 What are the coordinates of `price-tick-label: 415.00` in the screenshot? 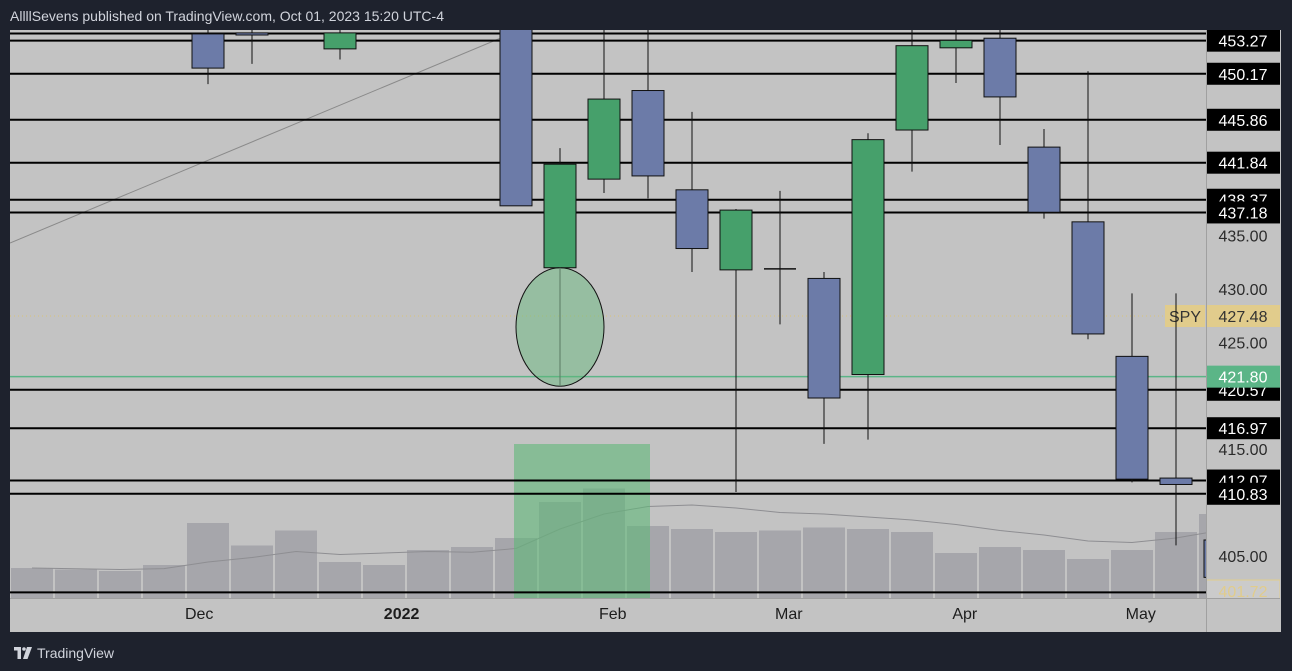 It's located at (1243, 450).